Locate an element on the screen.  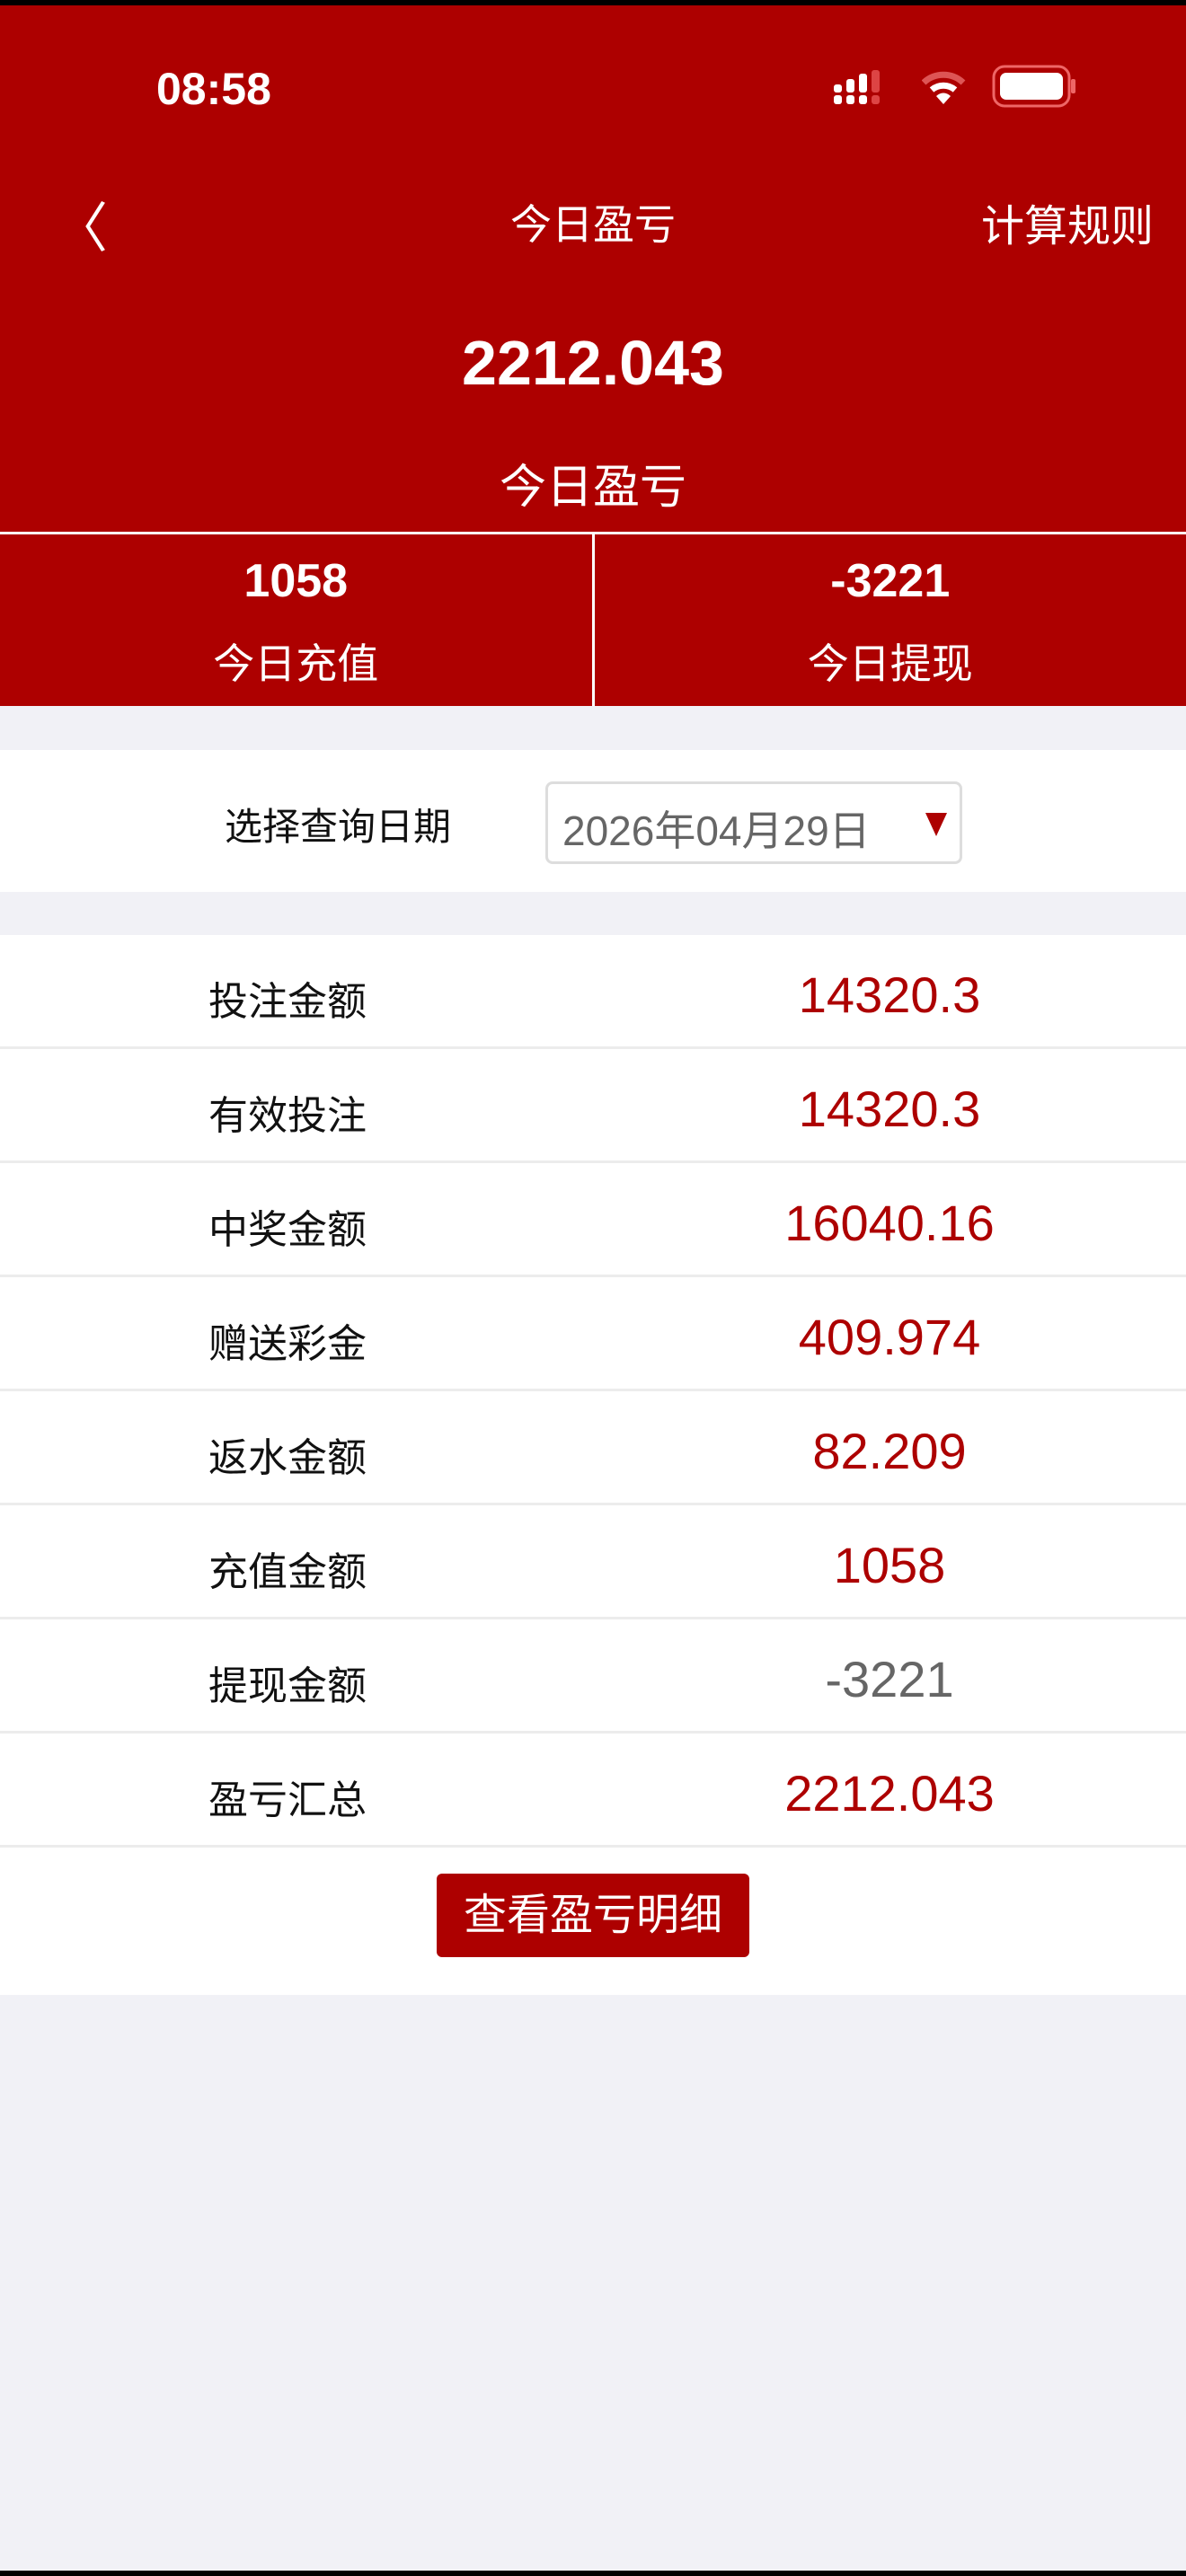
item-label: 充值金额 is located at coordinates (287, 1572).